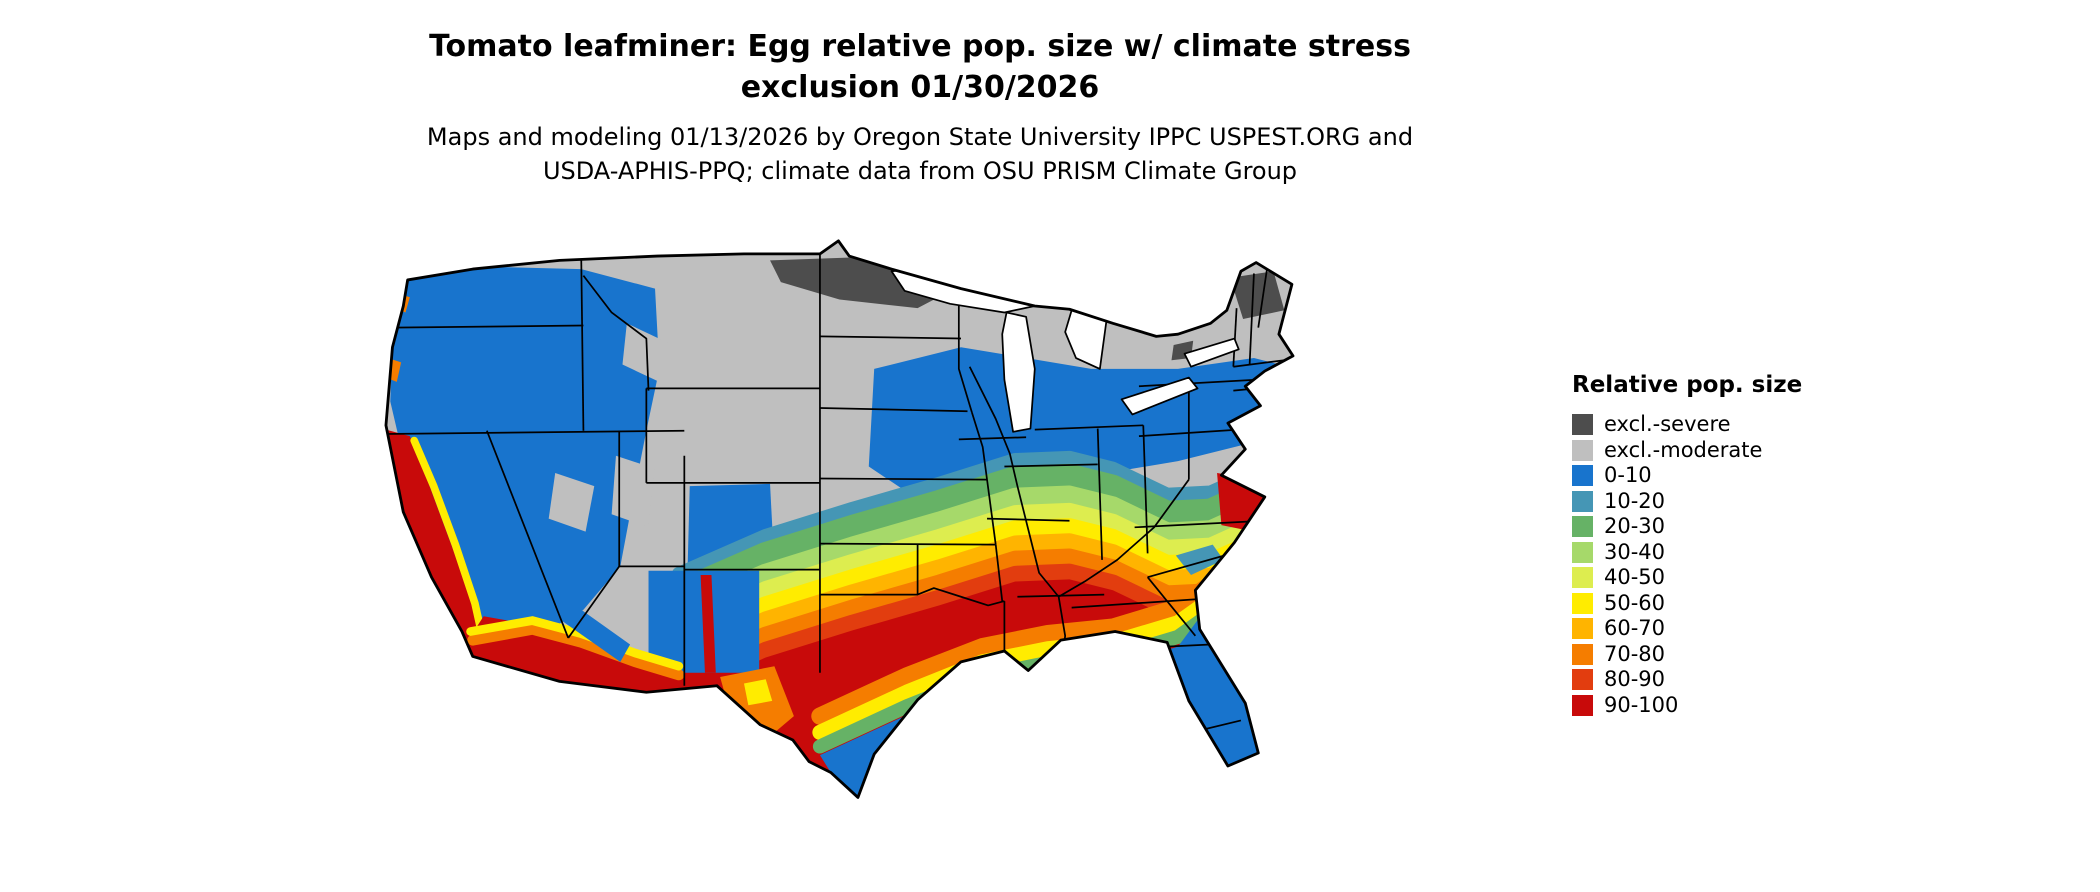  I want to click on region-riogrande-hot, so click(708, 624).